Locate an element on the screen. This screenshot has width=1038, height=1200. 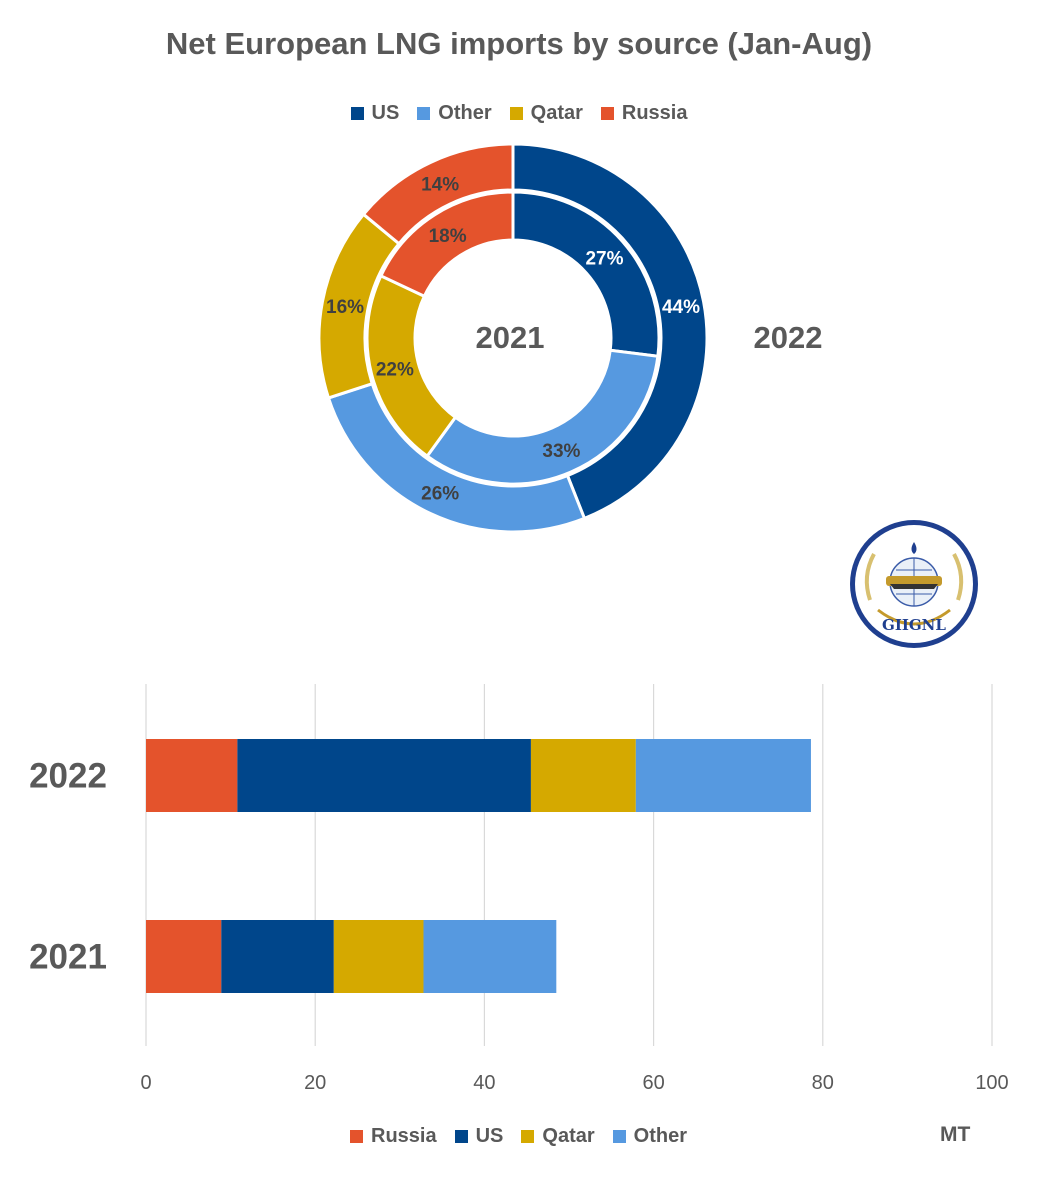
bar-2022-us is located at coordinates (384, 775).